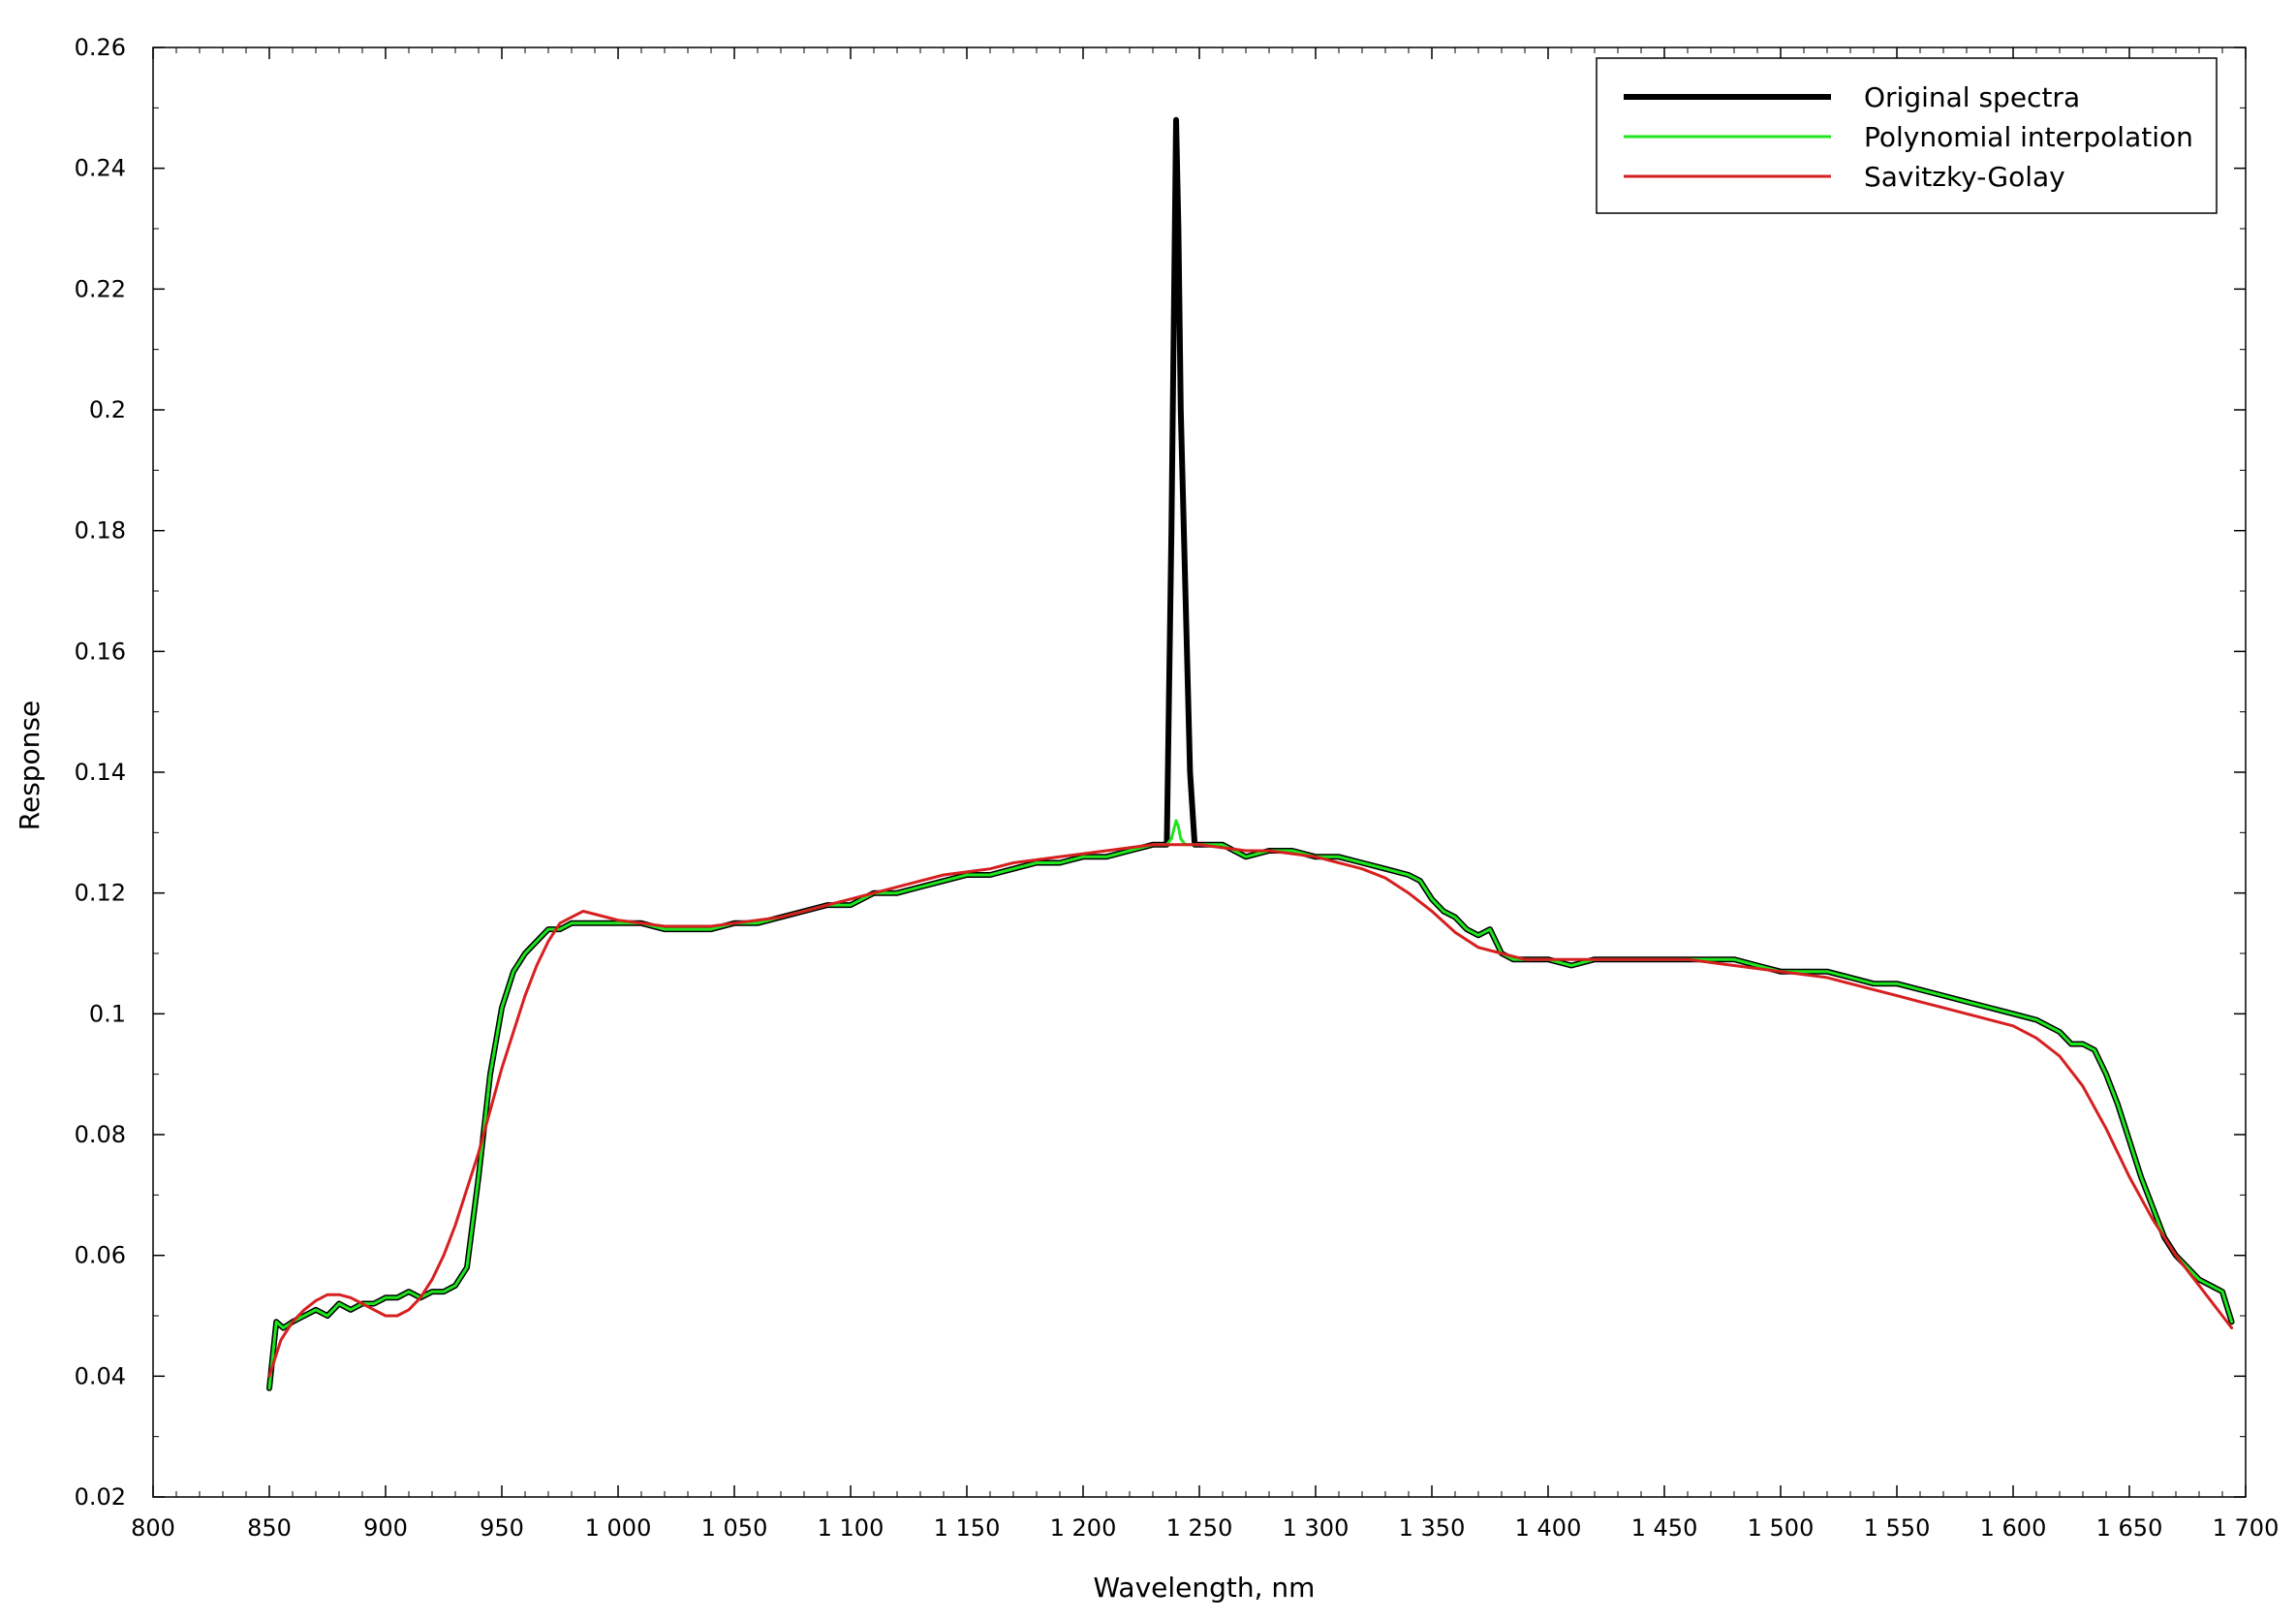 The image size is (2296, 1621). I want to click on y-tick-label: 0.2, so click(107, 409).